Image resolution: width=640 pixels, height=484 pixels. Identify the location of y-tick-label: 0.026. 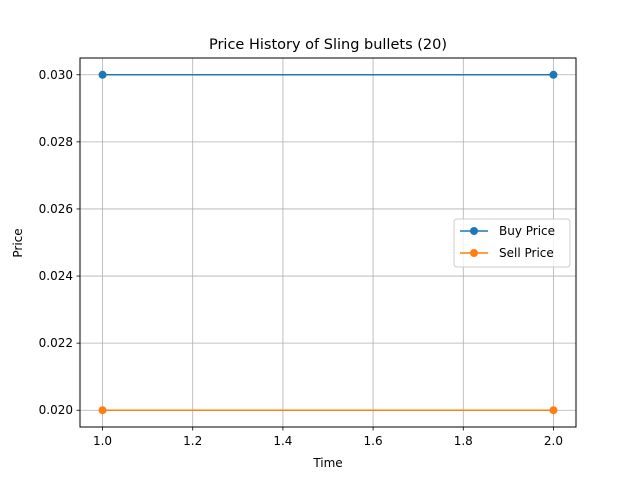
(56, 209).